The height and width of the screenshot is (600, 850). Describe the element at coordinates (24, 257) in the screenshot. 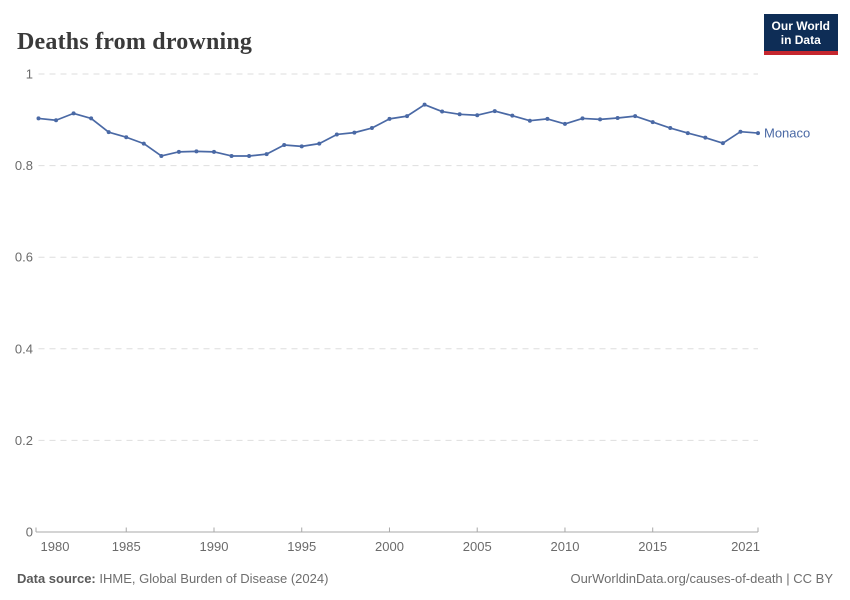

I see `y-tick-label: 0.6` at that location.